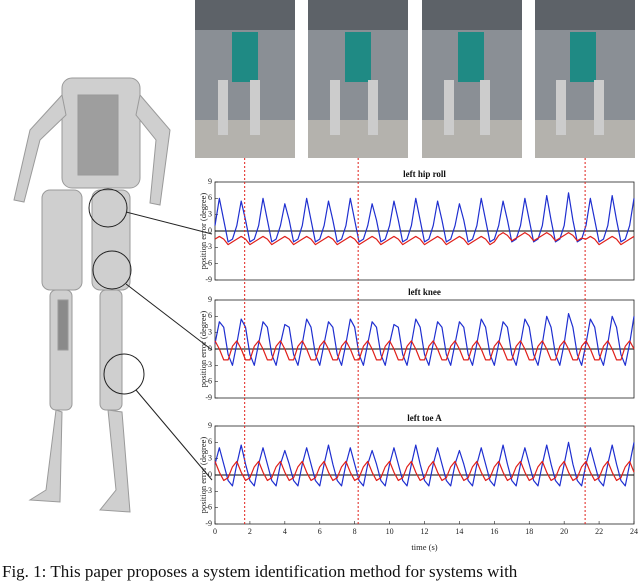  What do you see at coordinates (285, 531) in the screenshot?
I see `x-tick-label: 4` at bounding box center [285, 531].